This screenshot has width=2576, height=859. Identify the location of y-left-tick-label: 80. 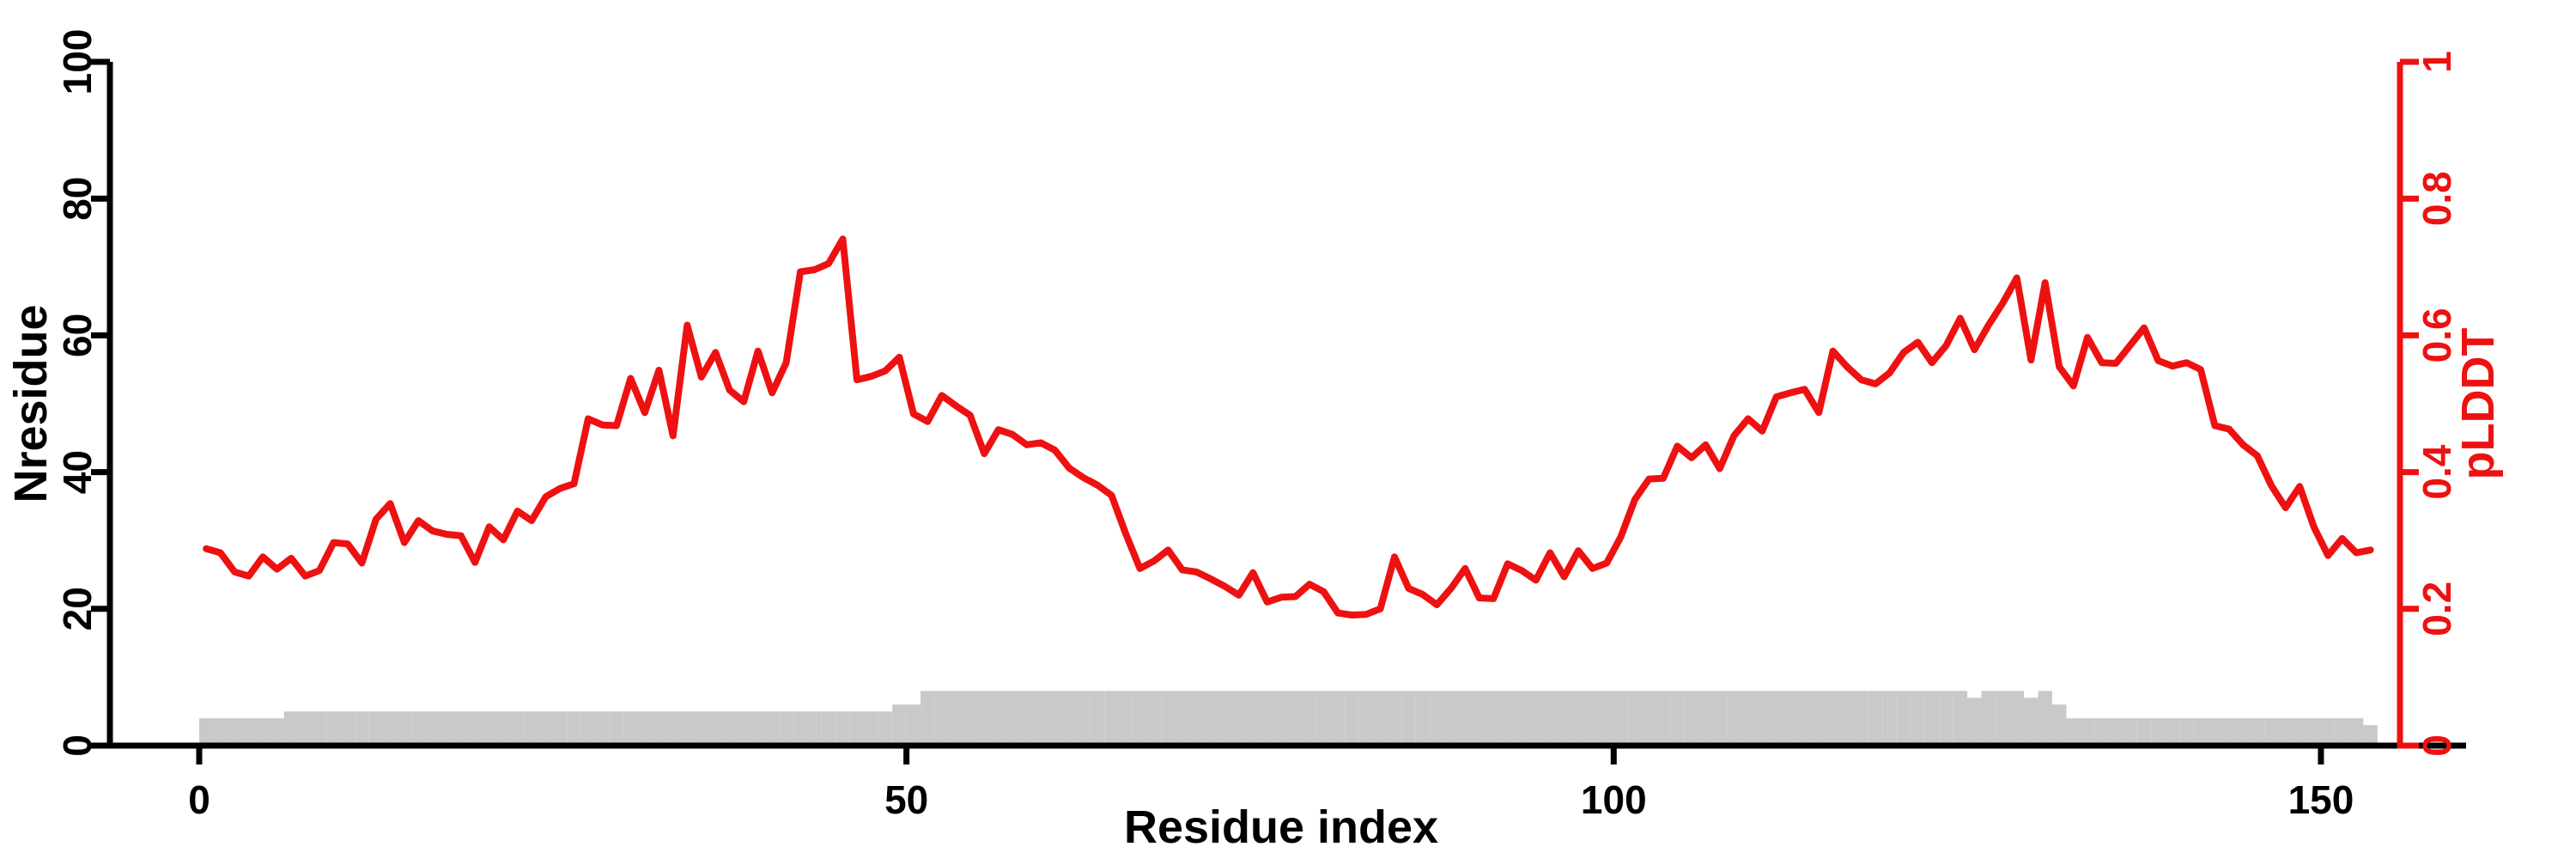
(77, 199).